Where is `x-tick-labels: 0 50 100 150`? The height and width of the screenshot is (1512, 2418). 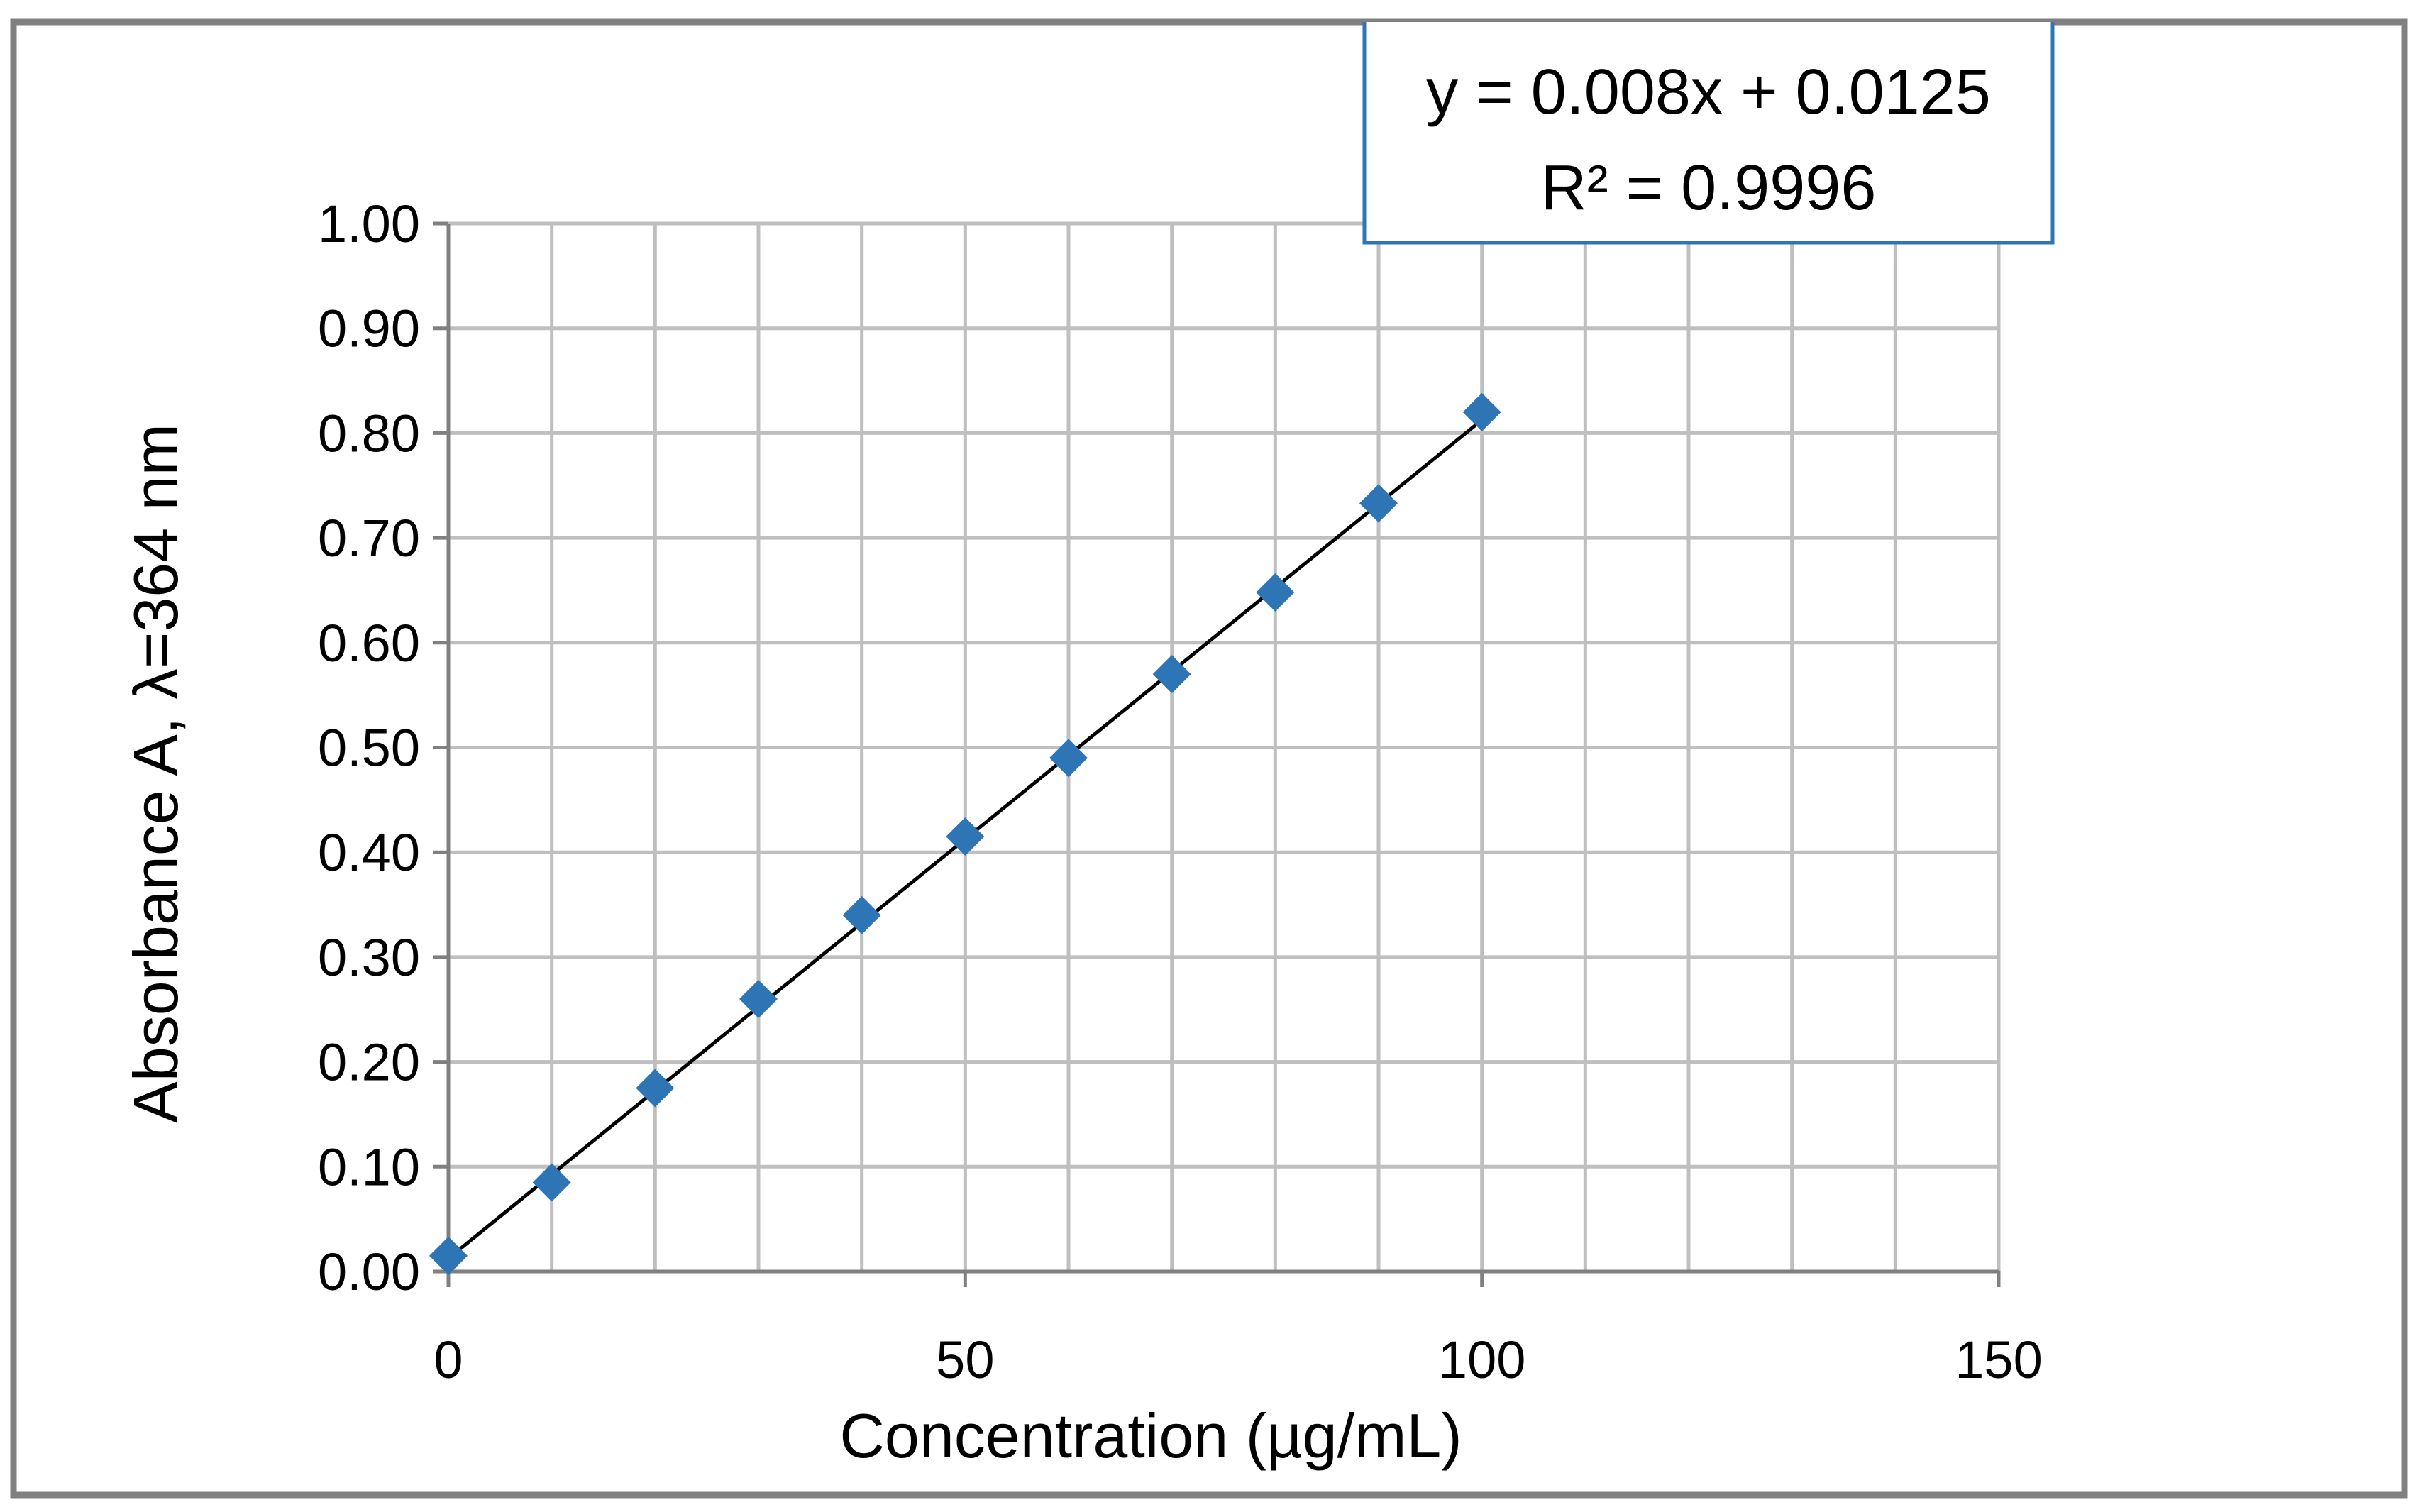 x-tick-labels: 0 50 100 150 is located at coordinates (1238, 1359).